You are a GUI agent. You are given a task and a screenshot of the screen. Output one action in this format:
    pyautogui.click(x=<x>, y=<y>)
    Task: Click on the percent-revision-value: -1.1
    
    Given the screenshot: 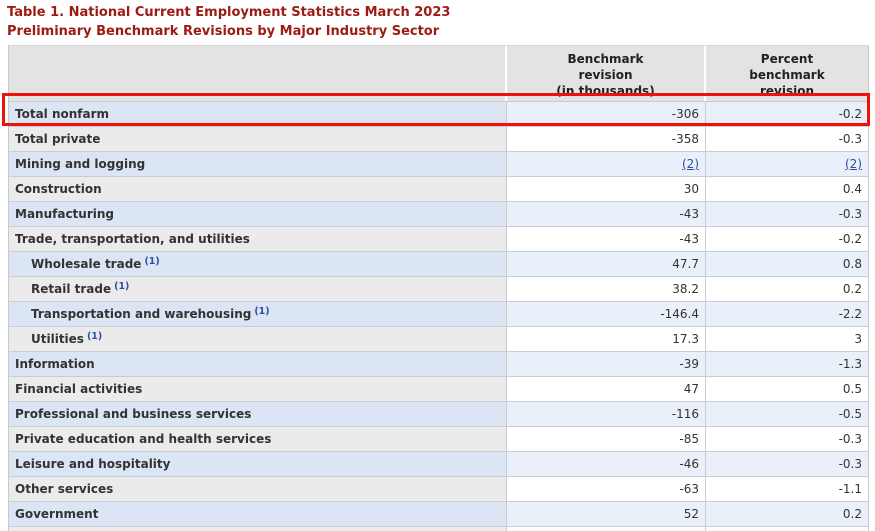 What is the action you would take?
    pyautogui.click(x=850, y=489)
    